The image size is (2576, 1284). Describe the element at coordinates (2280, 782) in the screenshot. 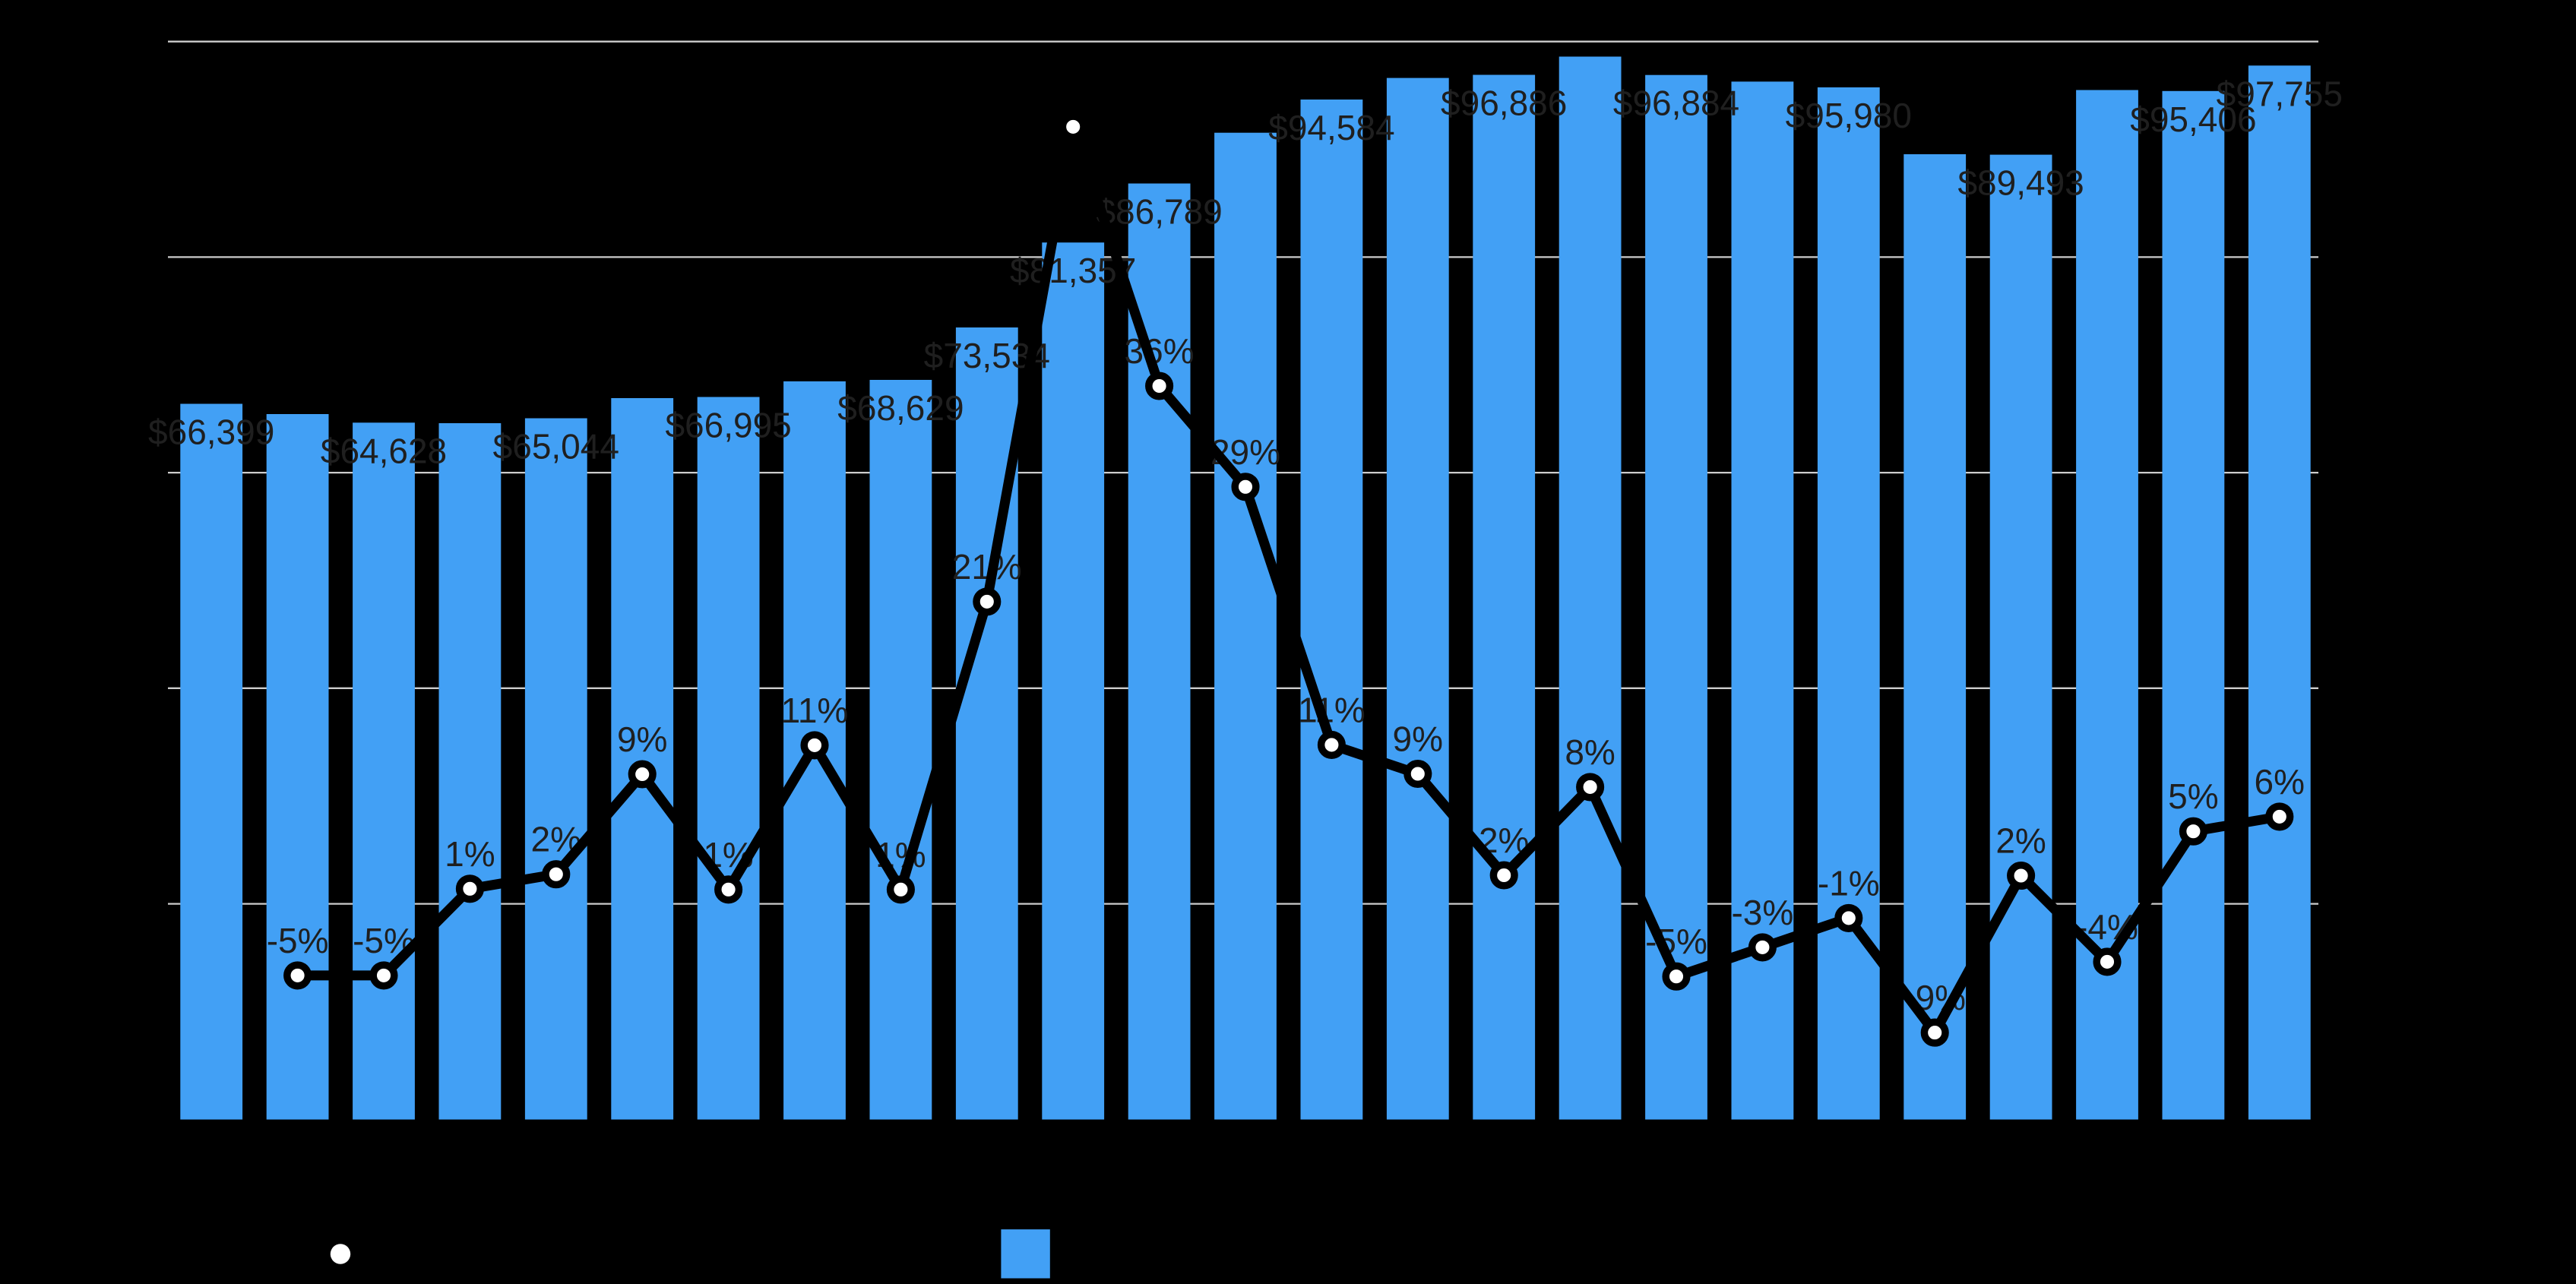

I see `svg-text: 6%` at that location.